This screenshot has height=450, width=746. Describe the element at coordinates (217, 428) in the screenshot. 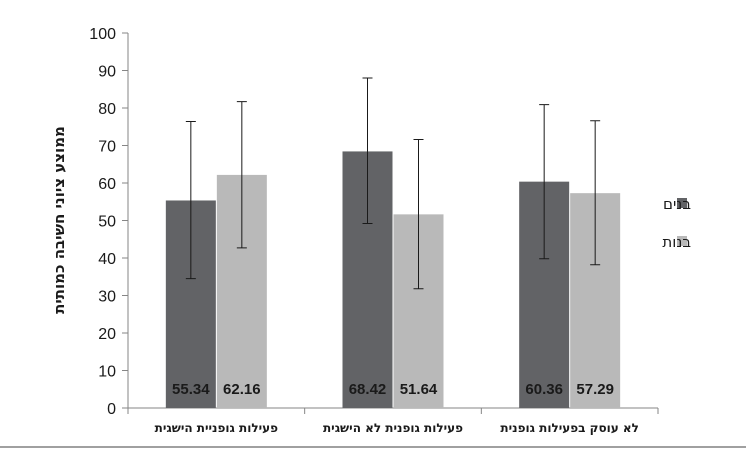

I see `x-tick-label: פעילות גופניית הישגית` at that location.